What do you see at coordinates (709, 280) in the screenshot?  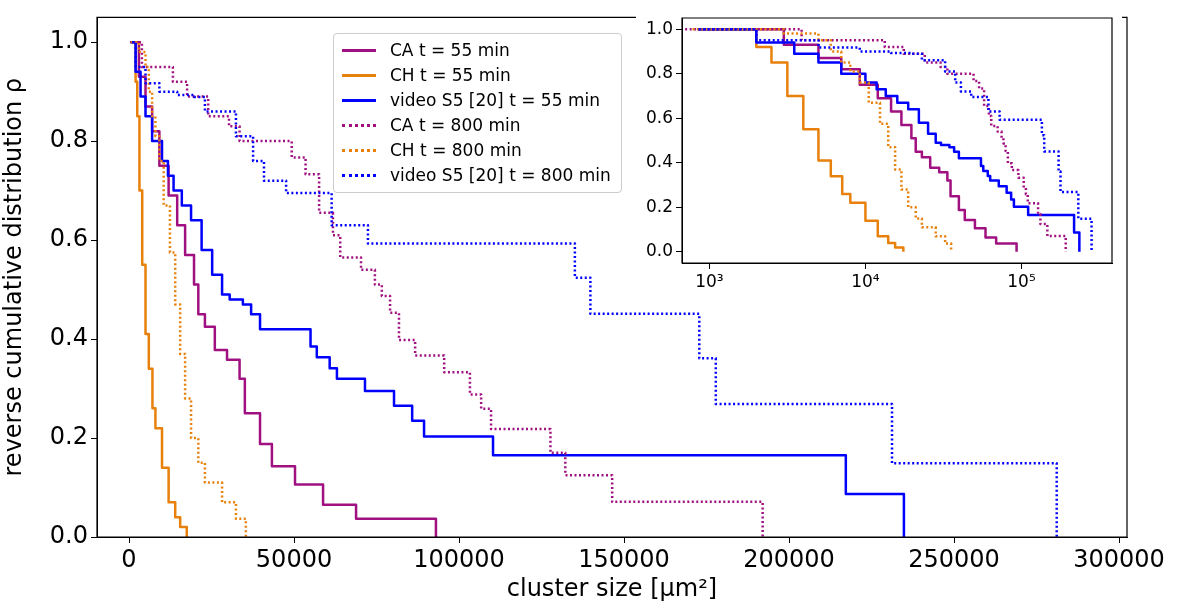 I see `x-tick-label: 10³` at bounding box center [709, 280].